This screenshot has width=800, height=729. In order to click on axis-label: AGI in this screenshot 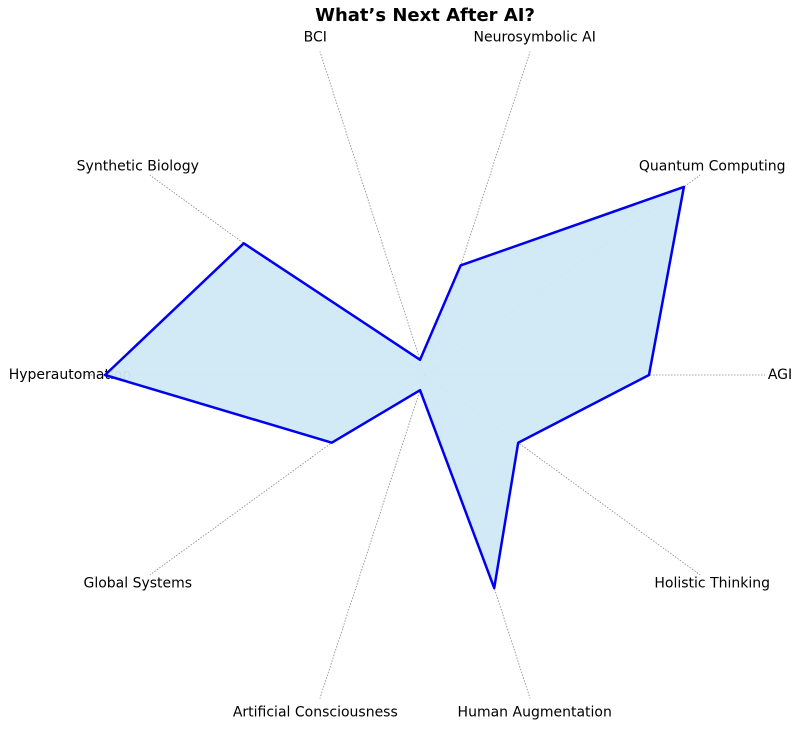, I will do `click(780, 375)`.